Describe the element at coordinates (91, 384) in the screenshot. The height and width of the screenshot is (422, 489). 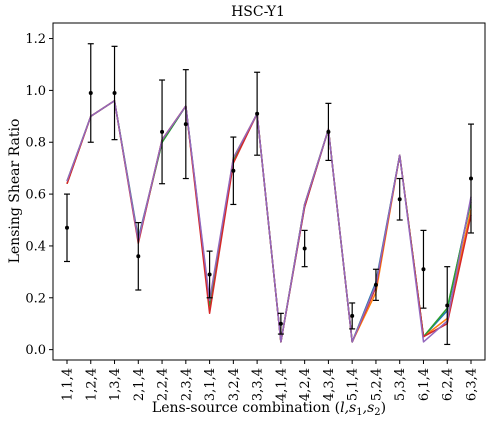
I see `x-tick-label: 1,2,4` at that location.